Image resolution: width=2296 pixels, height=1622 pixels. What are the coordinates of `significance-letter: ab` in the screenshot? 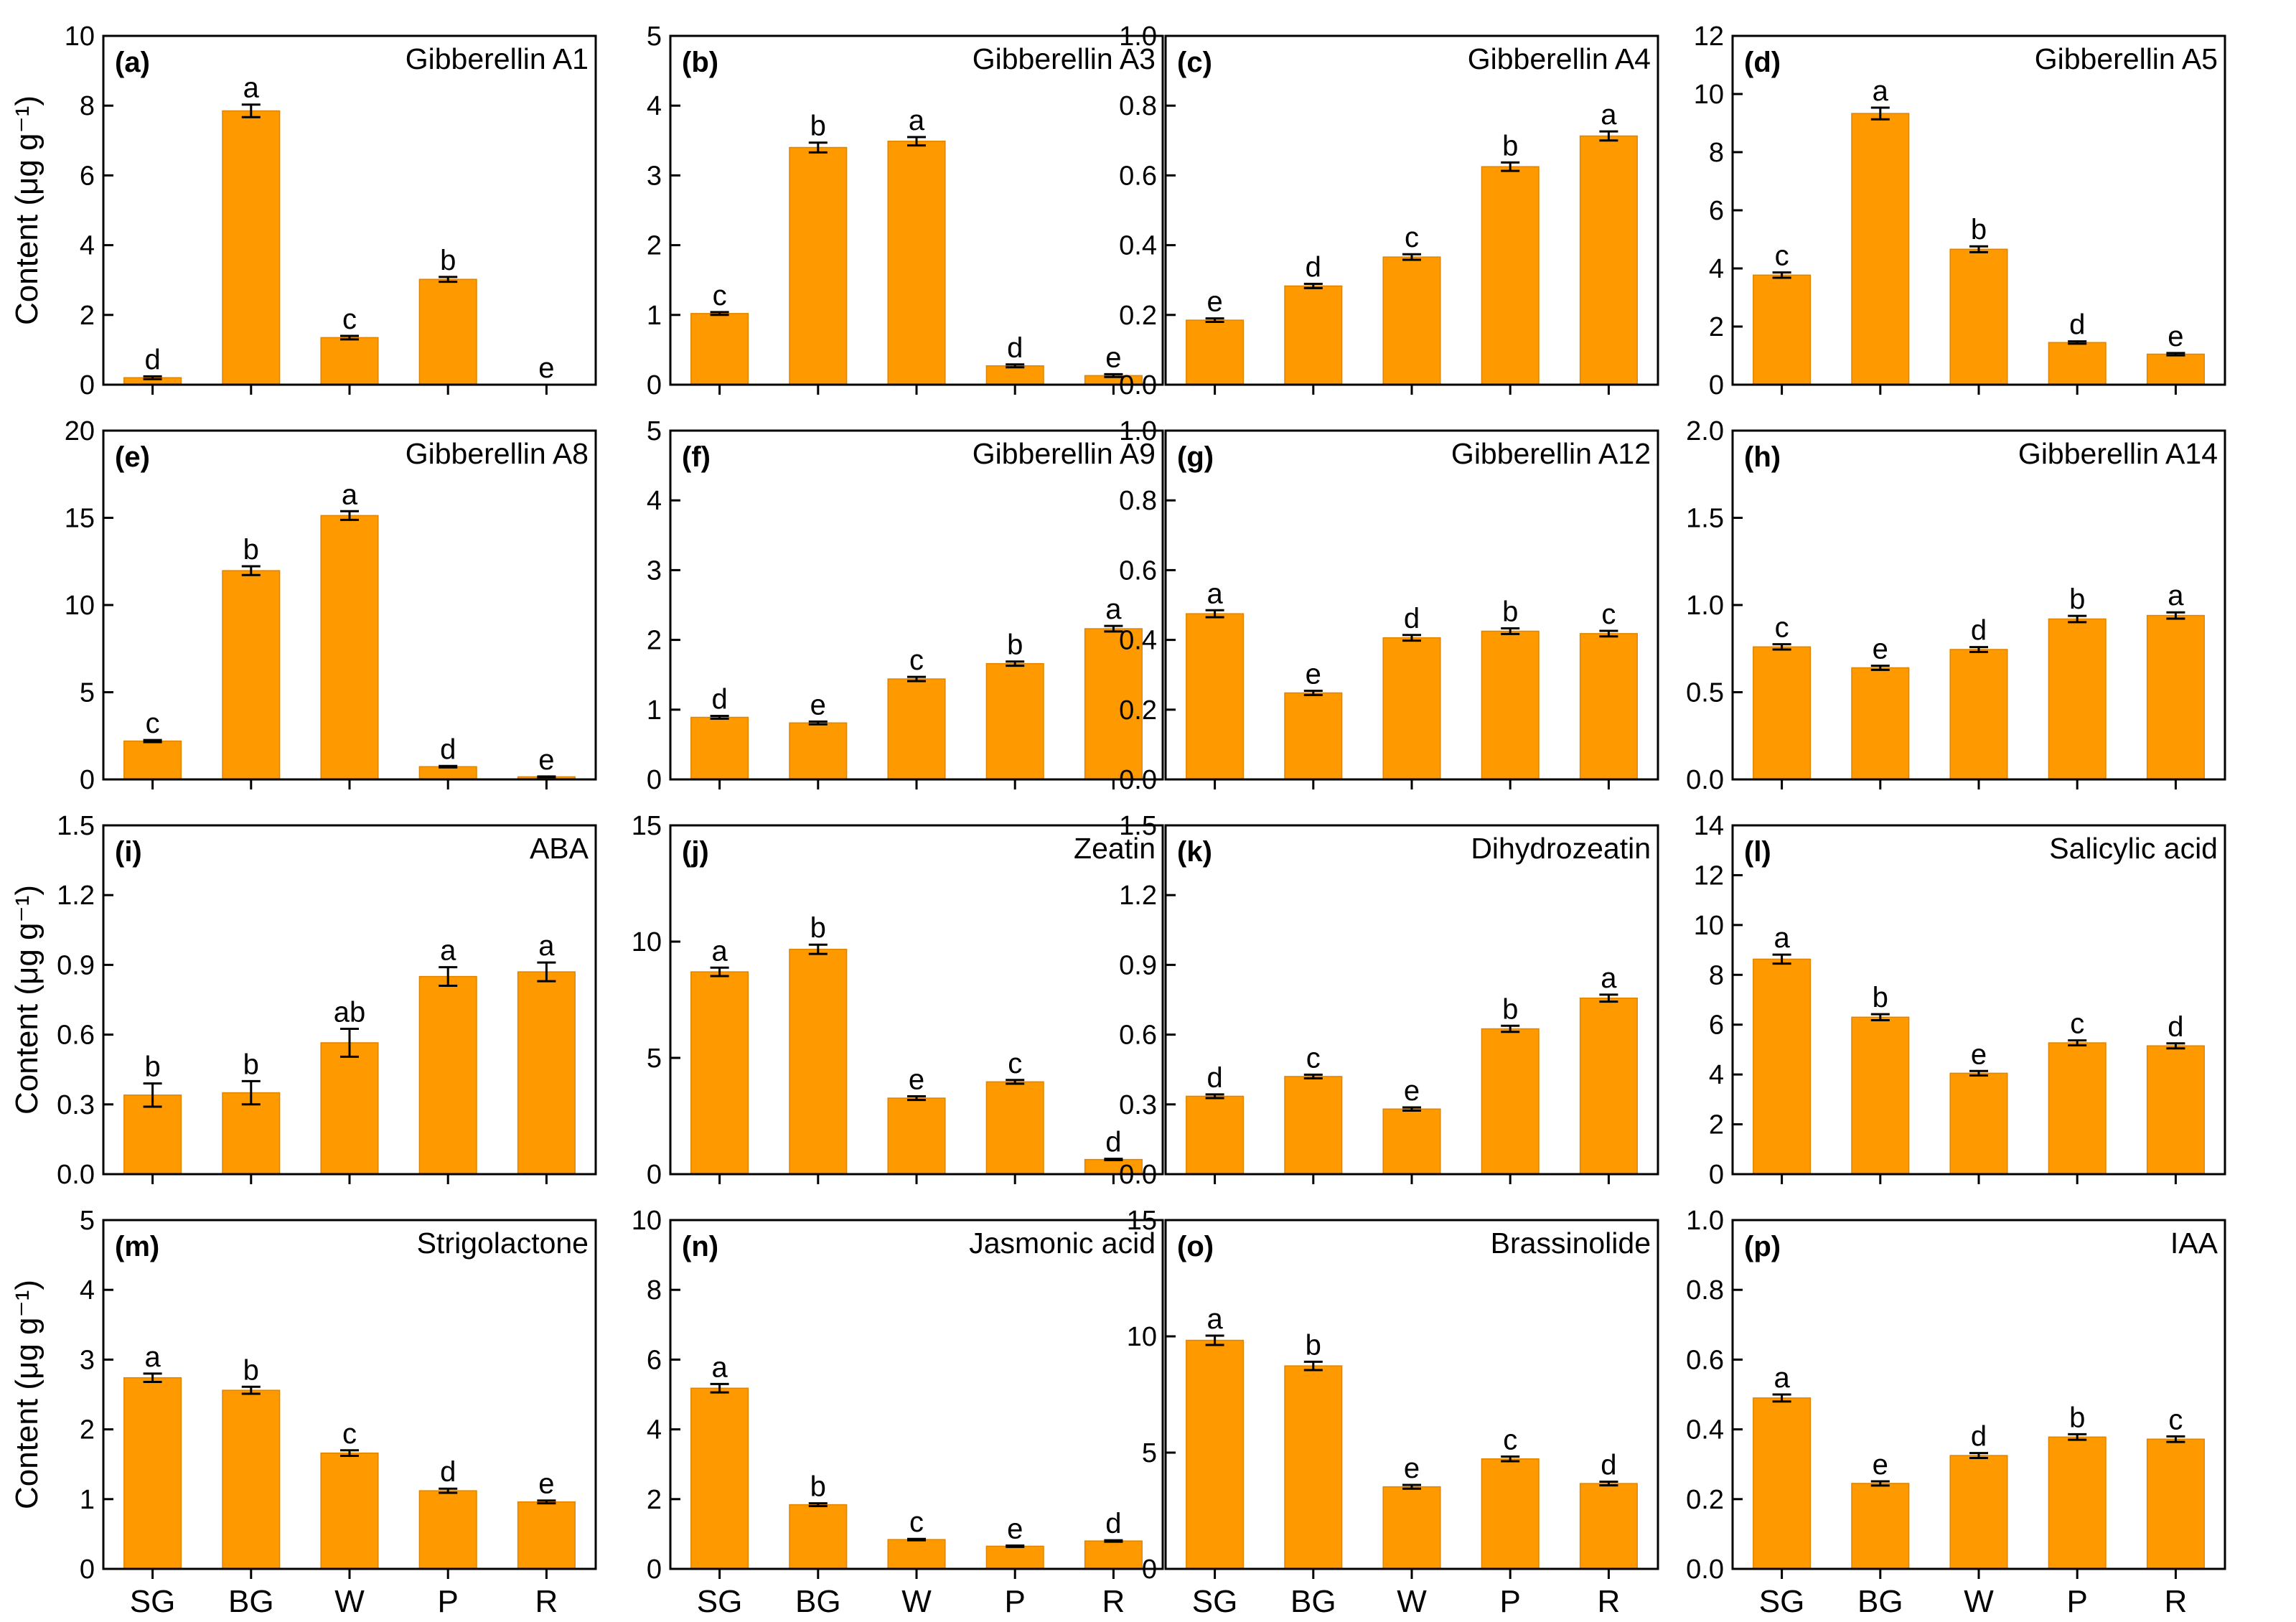 It's located at (350, 1012).